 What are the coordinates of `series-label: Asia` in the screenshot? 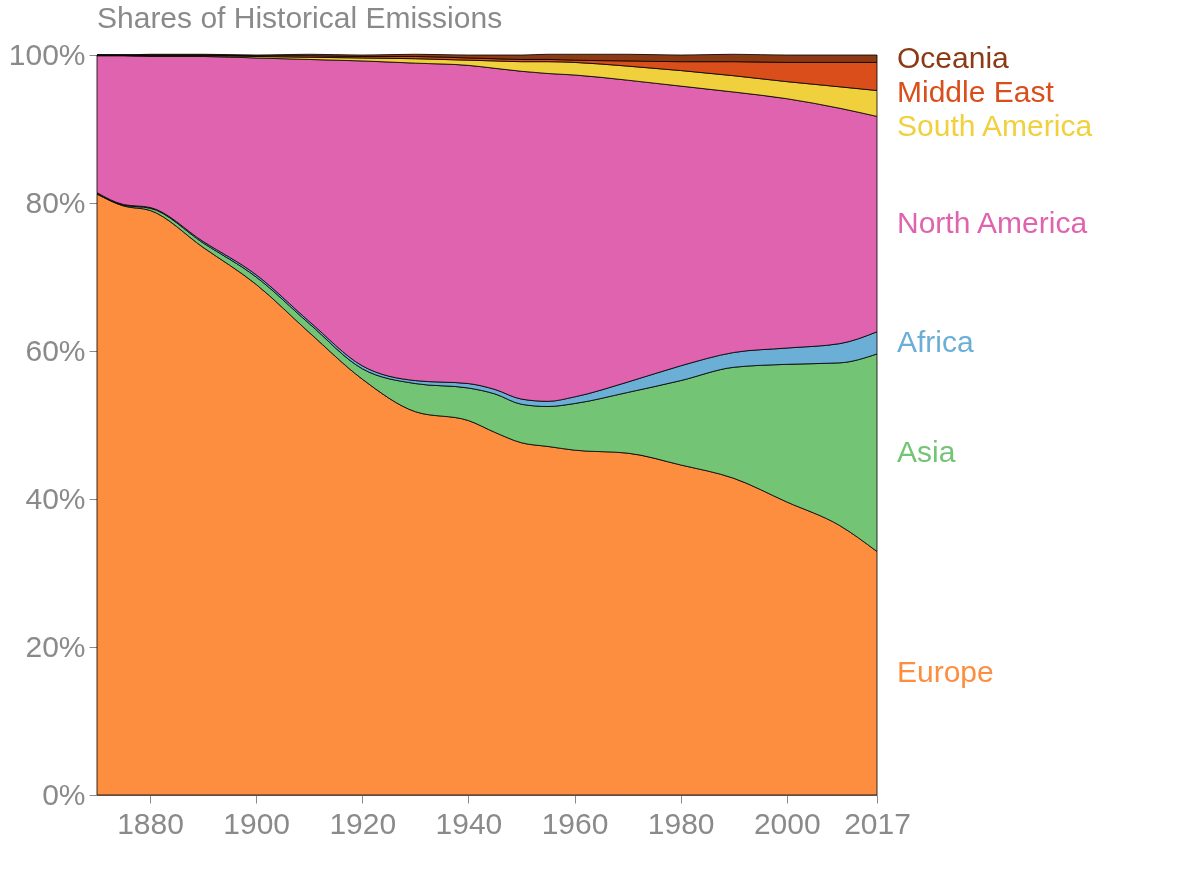 It's located at (926, 451).